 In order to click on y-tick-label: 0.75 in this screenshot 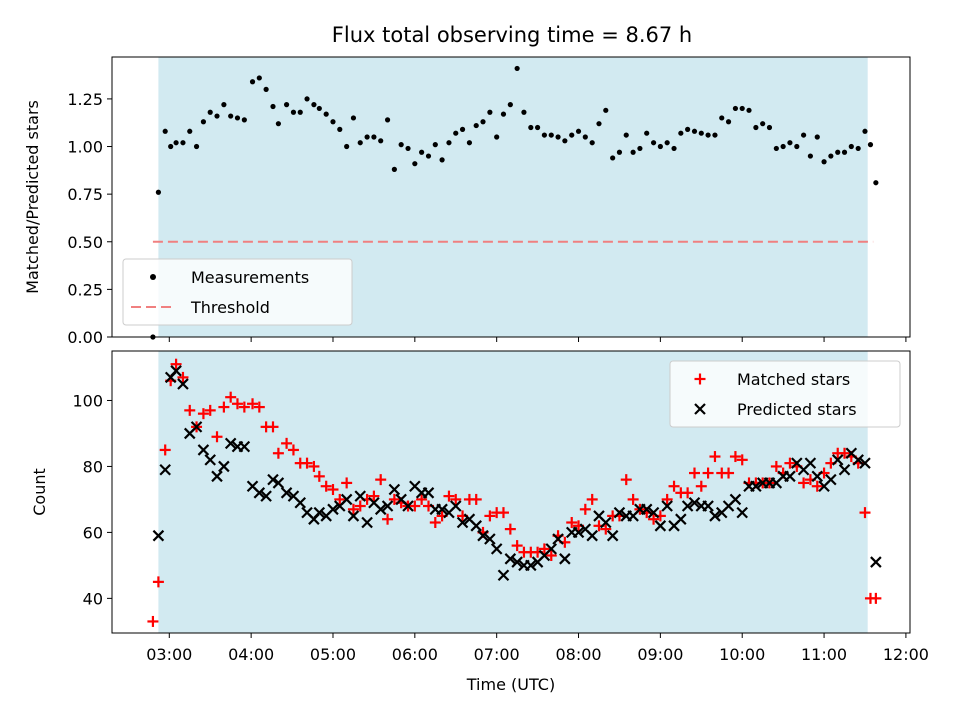, I will do `click(85, 194)`.